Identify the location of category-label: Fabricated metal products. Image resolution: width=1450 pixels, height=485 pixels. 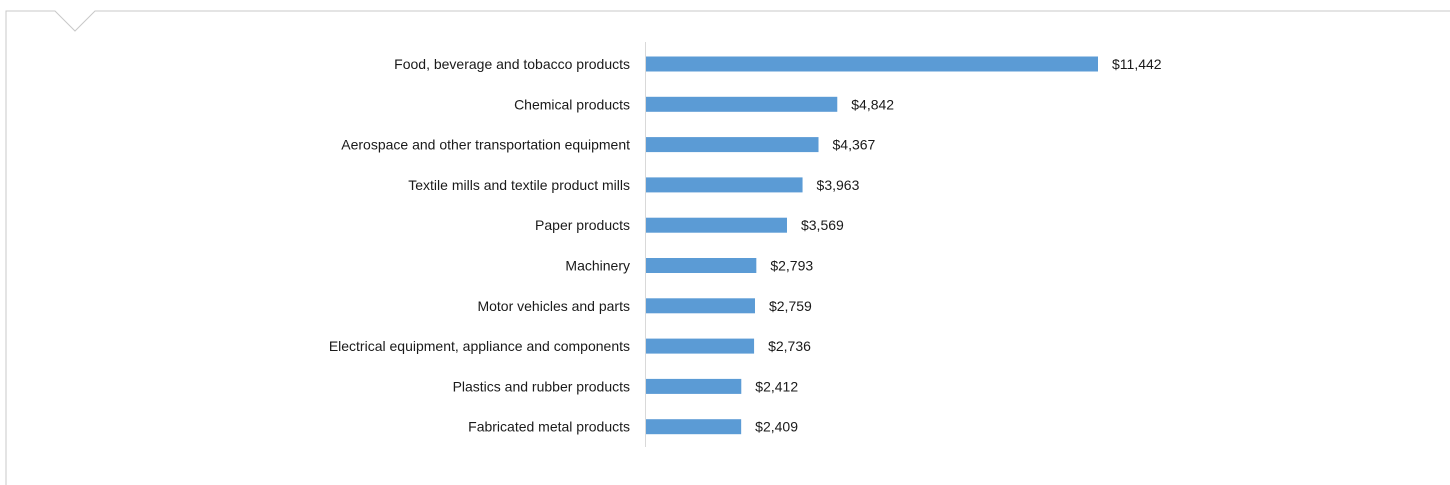
(549, 427).